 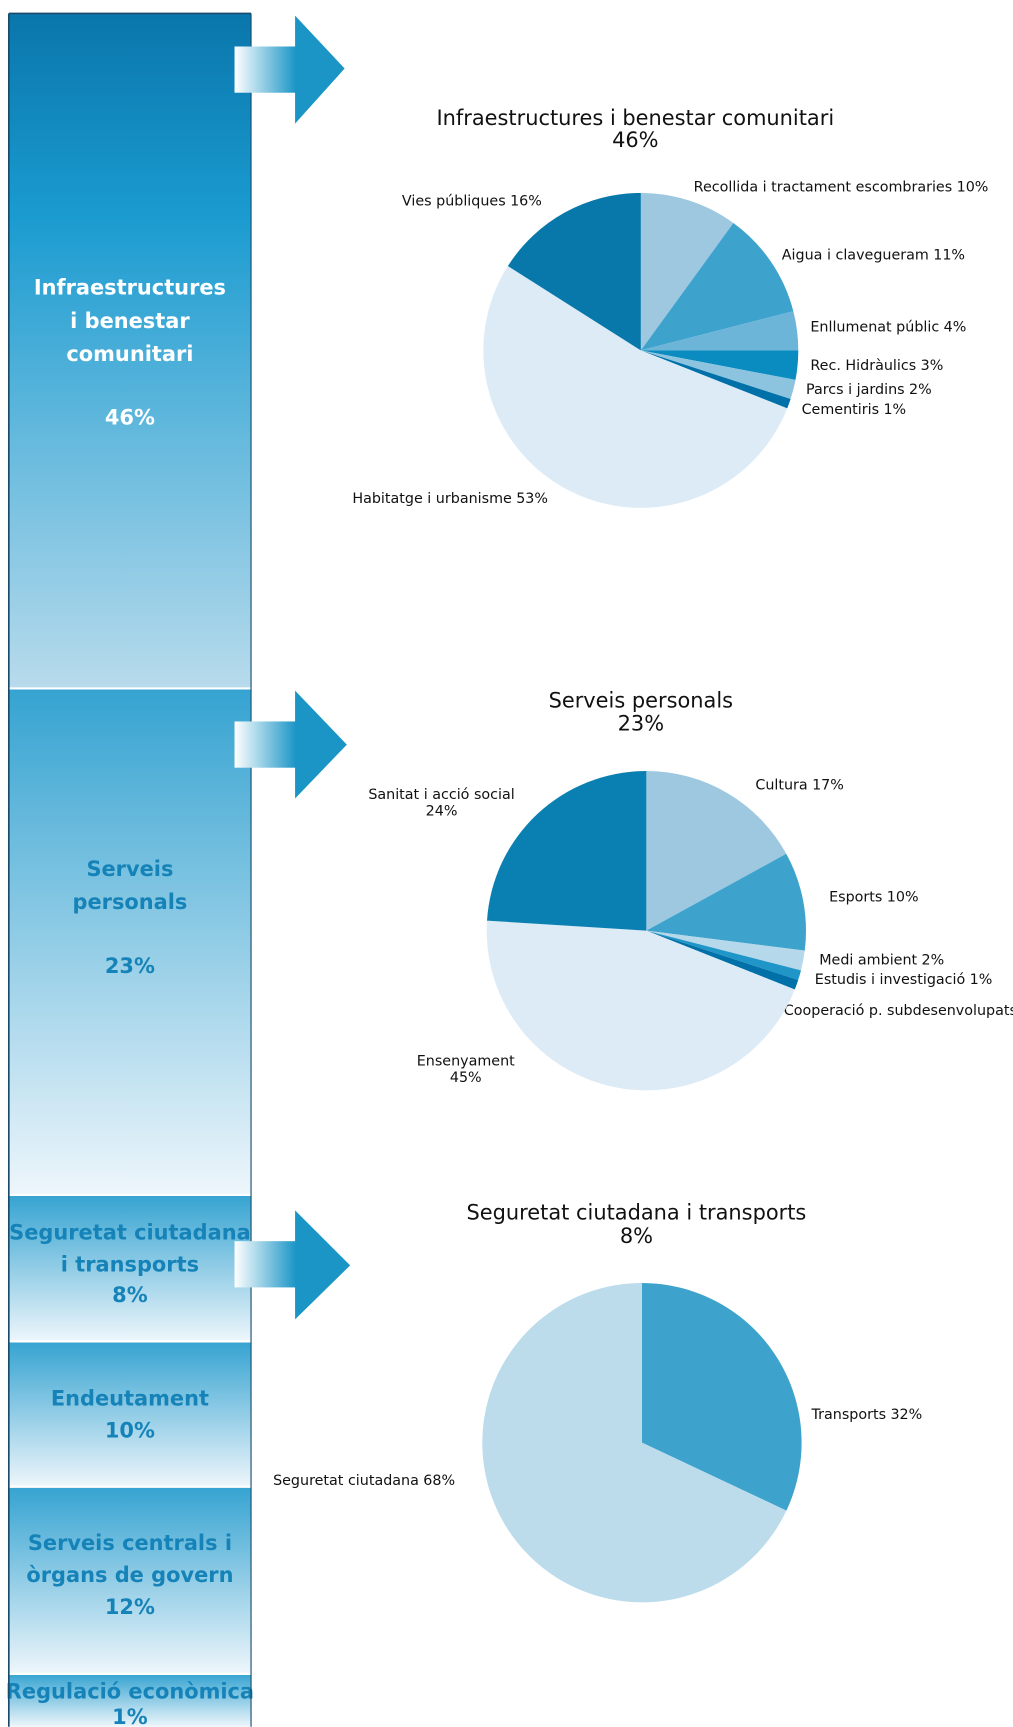 I want to click on slice-label: Seguretat ciutadana 68%, so click(x=364, y=1481).